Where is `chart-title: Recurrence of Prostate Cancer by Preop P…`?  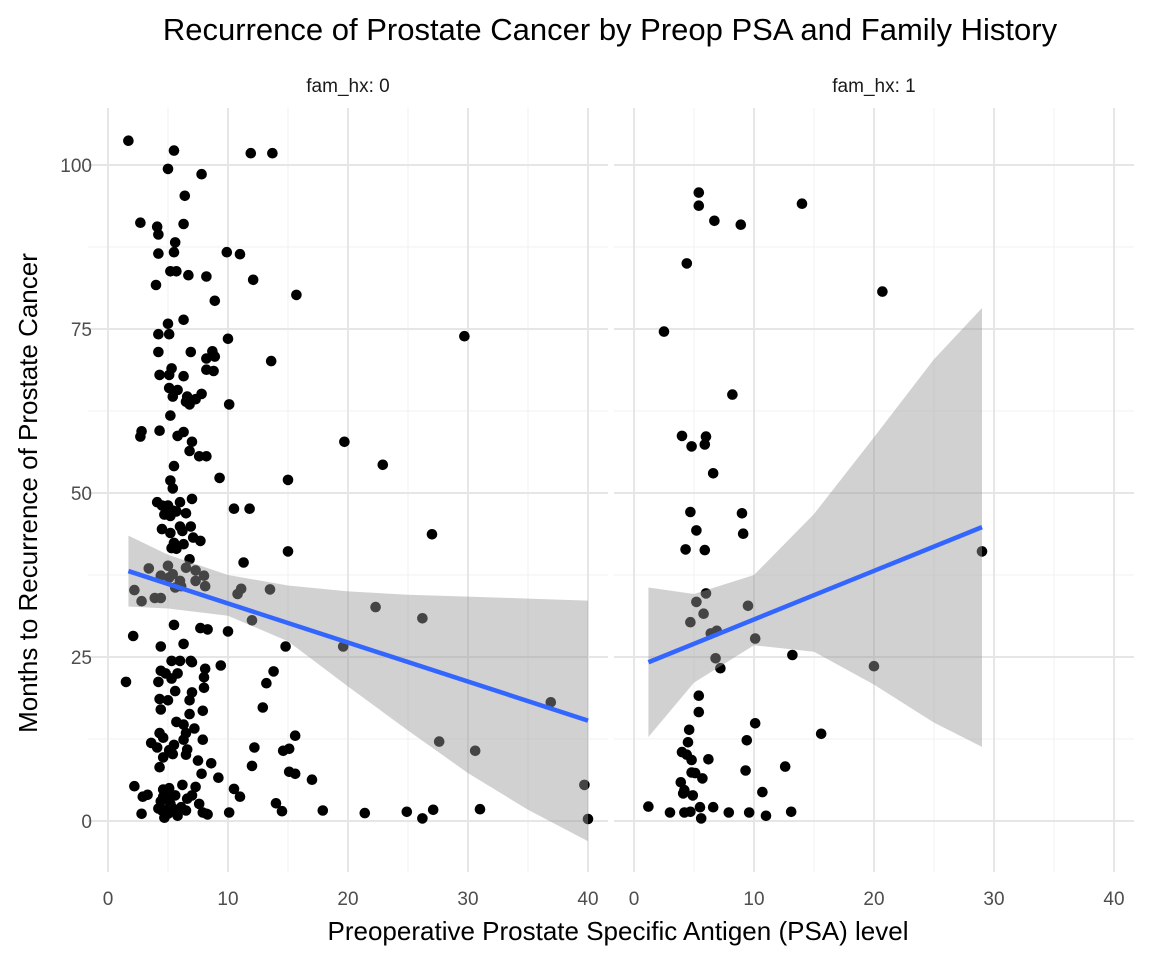 chart-title: Recurrence of Prostate Cancer by Preop P… is located at coordinates (610, 29).